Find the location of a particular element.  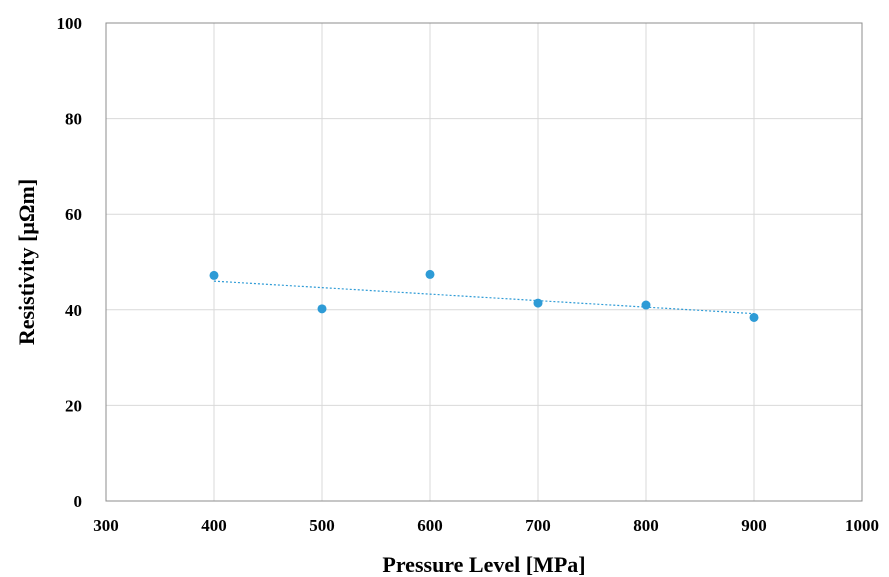

y-tick-label: 0 is located at coordinates (78, 501).